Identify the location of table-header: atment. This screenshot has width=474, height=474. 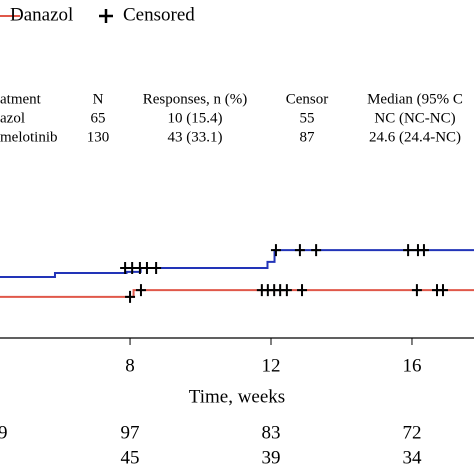
(21, 99).